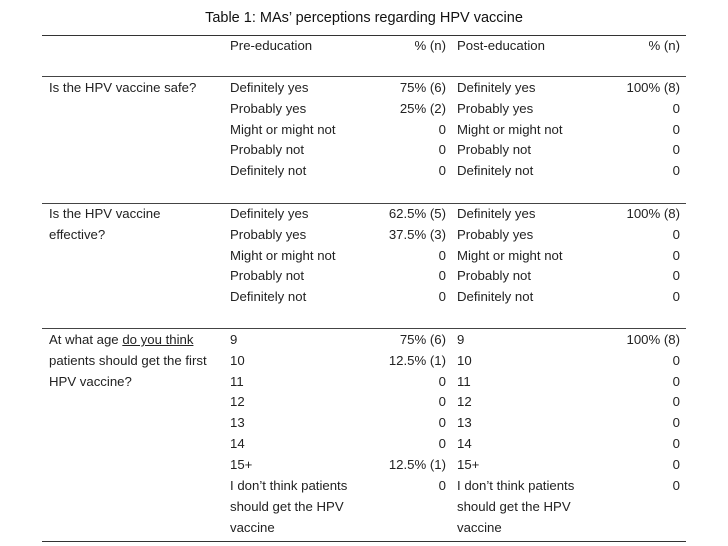 The image size is (728, 546). Describe the element at coordinates (237, 381) in the screenshot. I see `pre-answer: 11` at that location.